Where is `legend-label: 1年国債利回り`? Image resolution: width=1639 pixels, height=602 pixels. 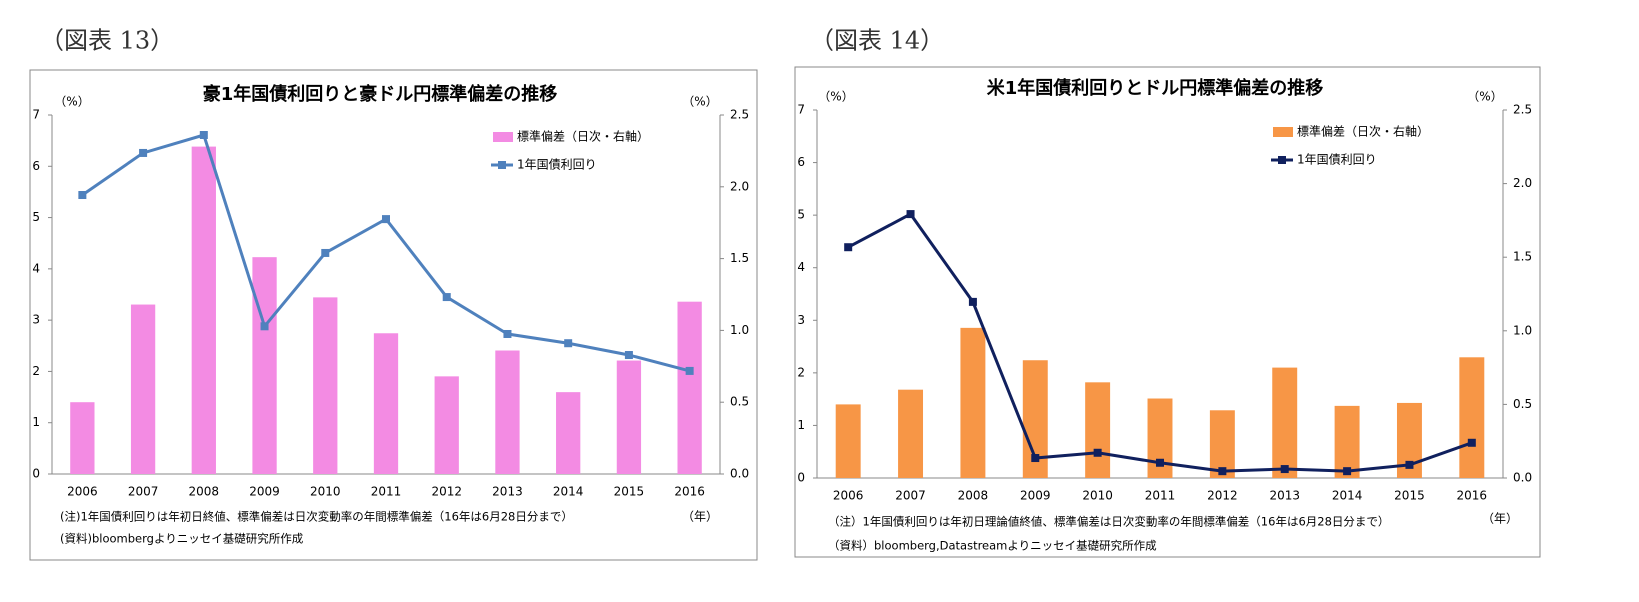 legend-label: 1年国債利回り is located at coordinates (557, 164).